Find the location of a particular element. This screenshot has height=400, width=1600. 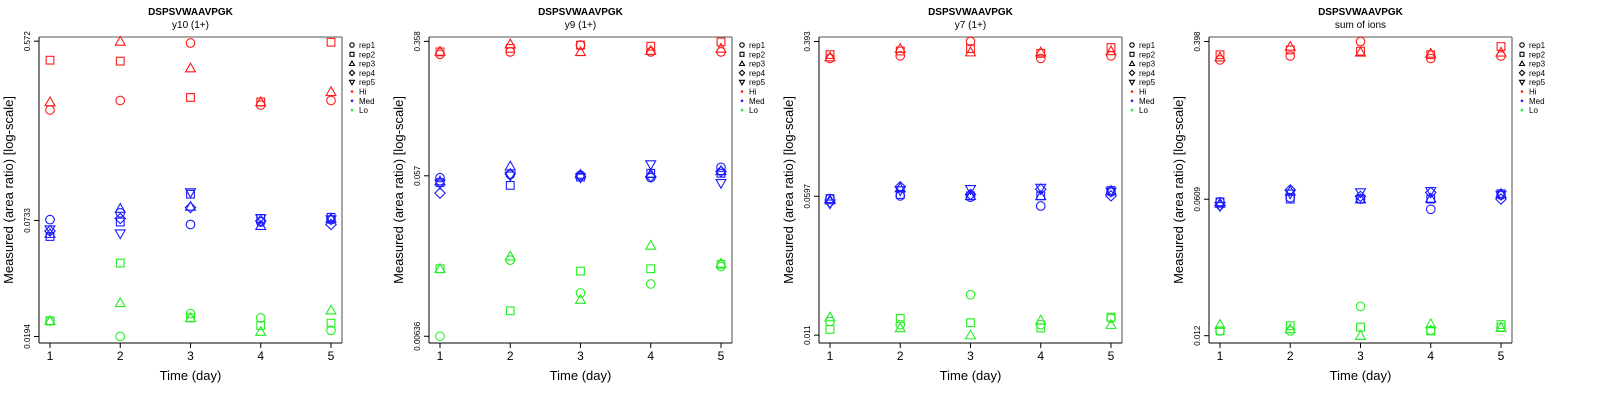

point-hi-rep1-day2 is located at coordinates (1290, 56).